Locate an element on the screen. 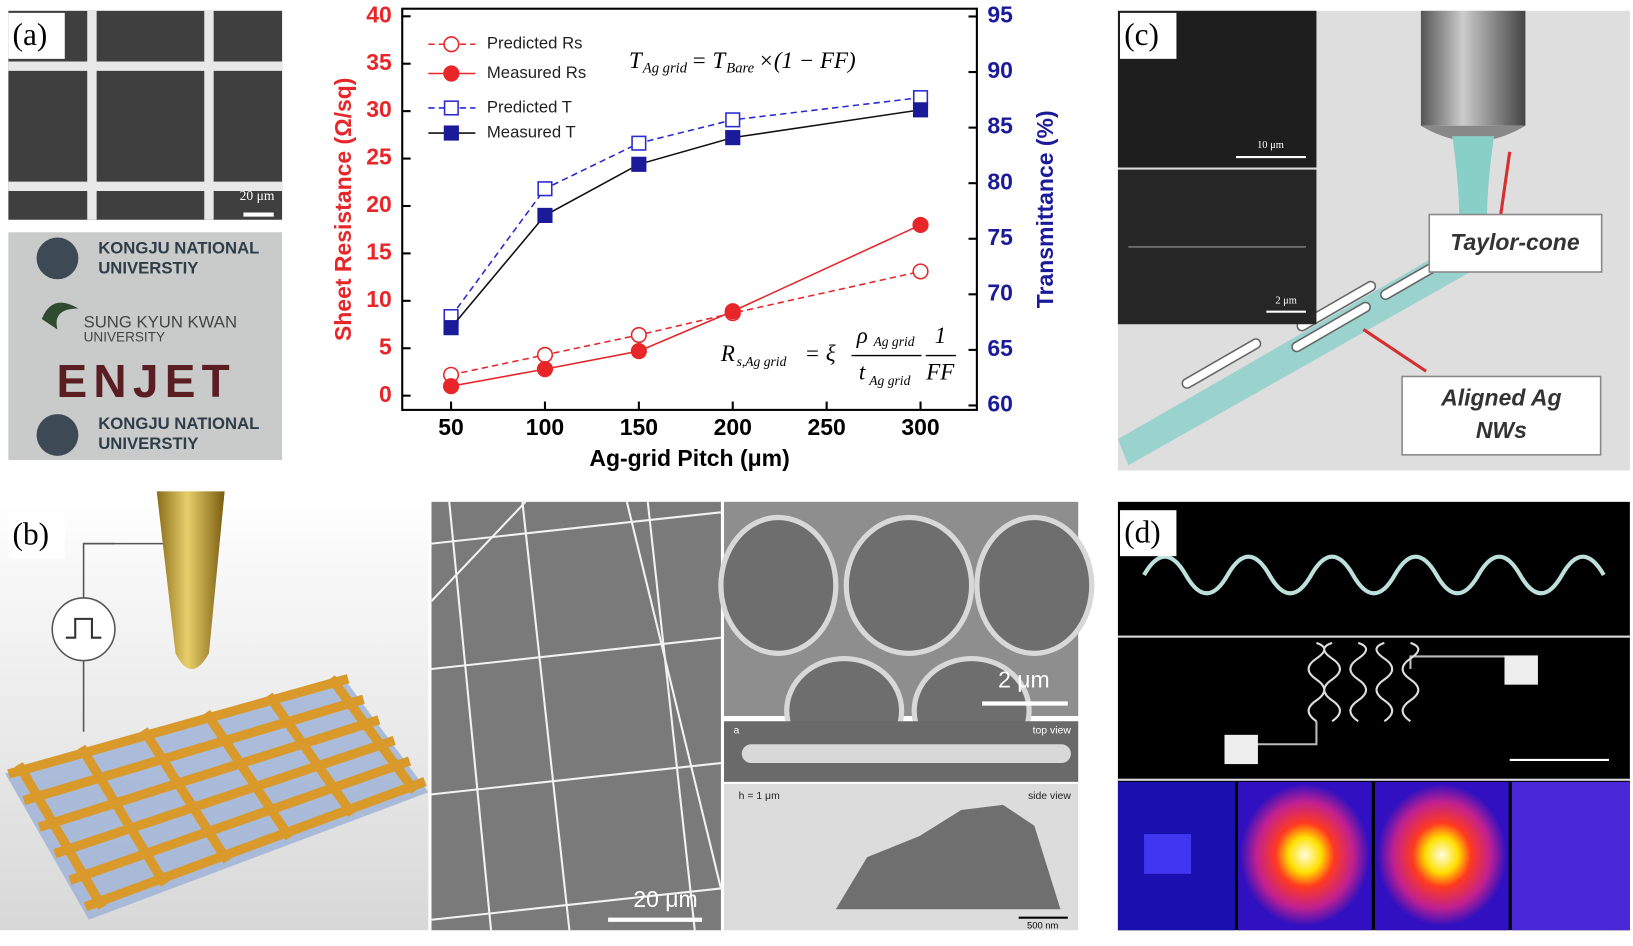 The image size is (1633, 946). line-side-view is located at coordinates (906, 857).